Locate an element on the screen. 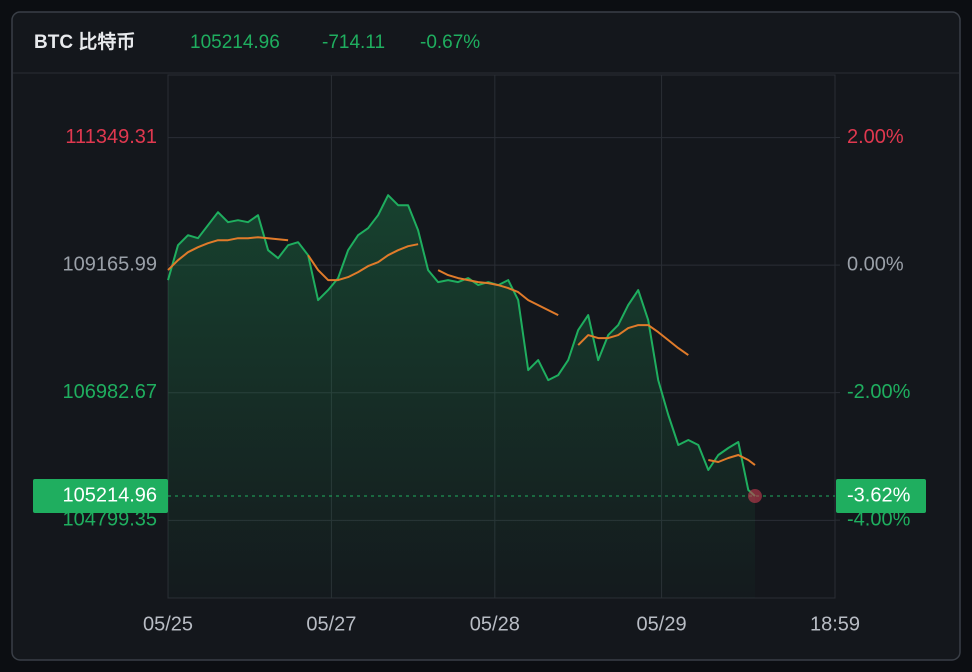  current-price-box is located at coordinates (100, 496).